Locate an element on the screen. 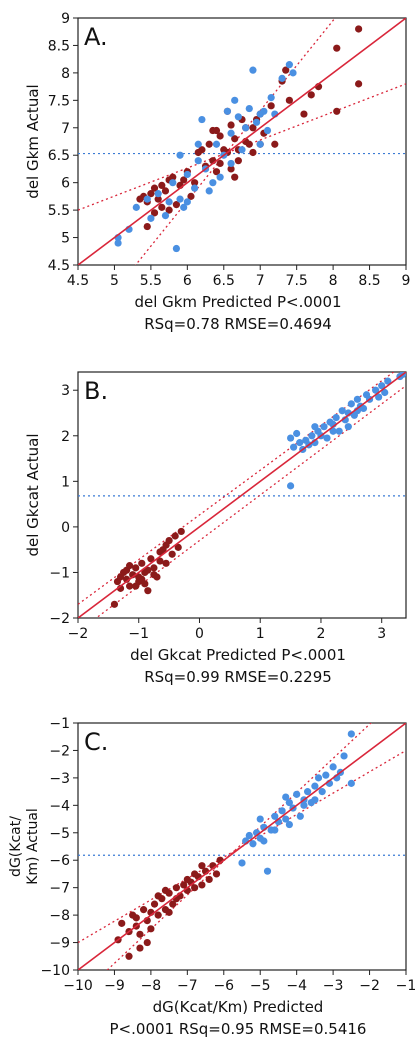 The width and height of the screenshot is (415, 1045). x-tick-label: 1 is located at coordinates (260, 634).